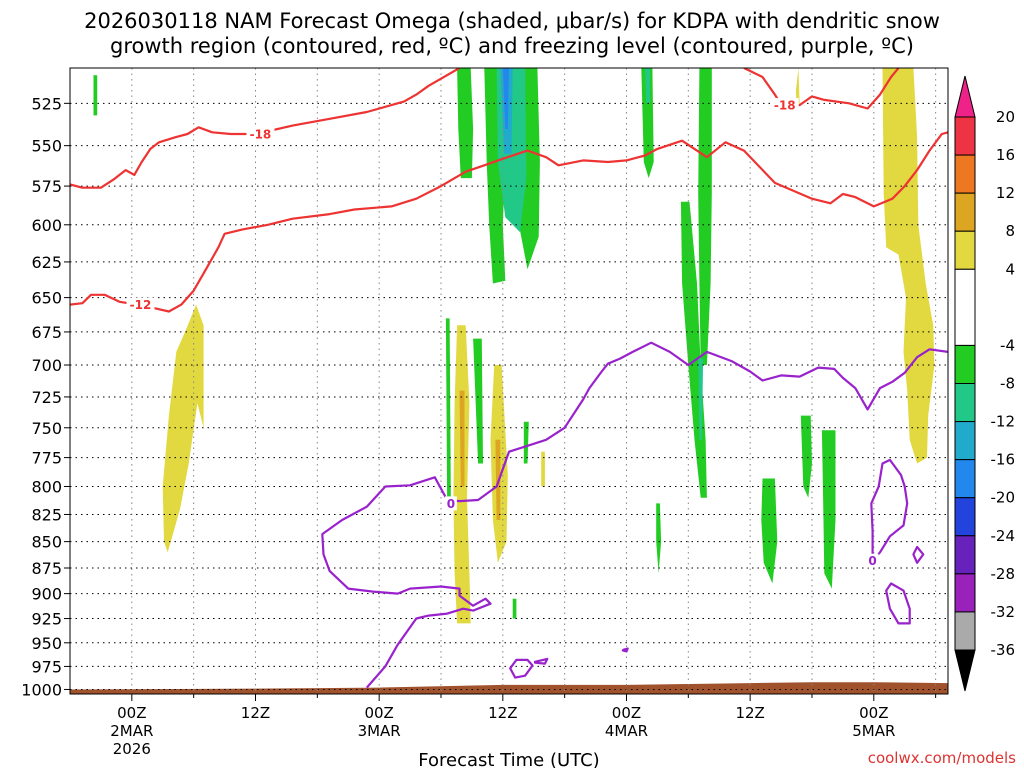 This screenshot has width=1024, height=768. Describe the element at coordinates (46, 643) in the screenshot. I see `y-tick-label: 950` at that location.